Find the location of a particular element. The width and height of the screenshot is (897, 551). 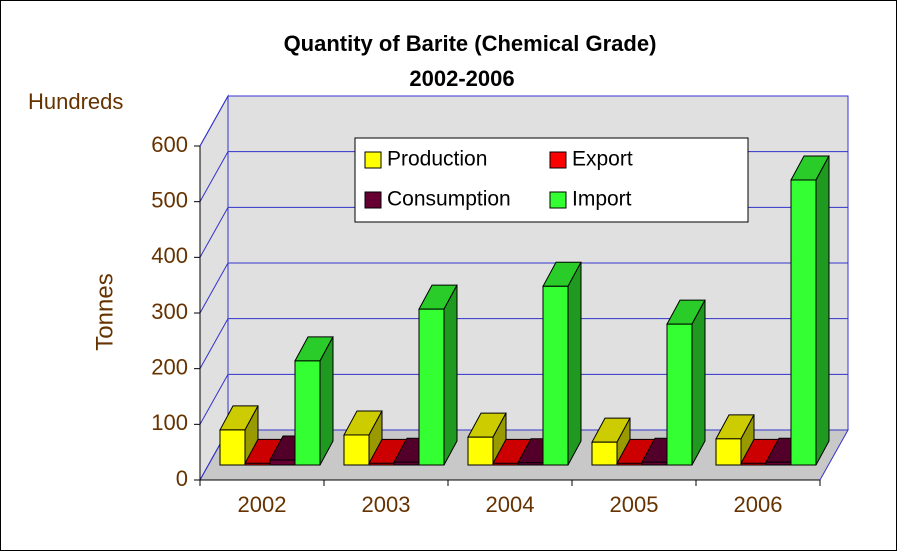

y-tick-label: 600 is located at coordinates (169, 144).